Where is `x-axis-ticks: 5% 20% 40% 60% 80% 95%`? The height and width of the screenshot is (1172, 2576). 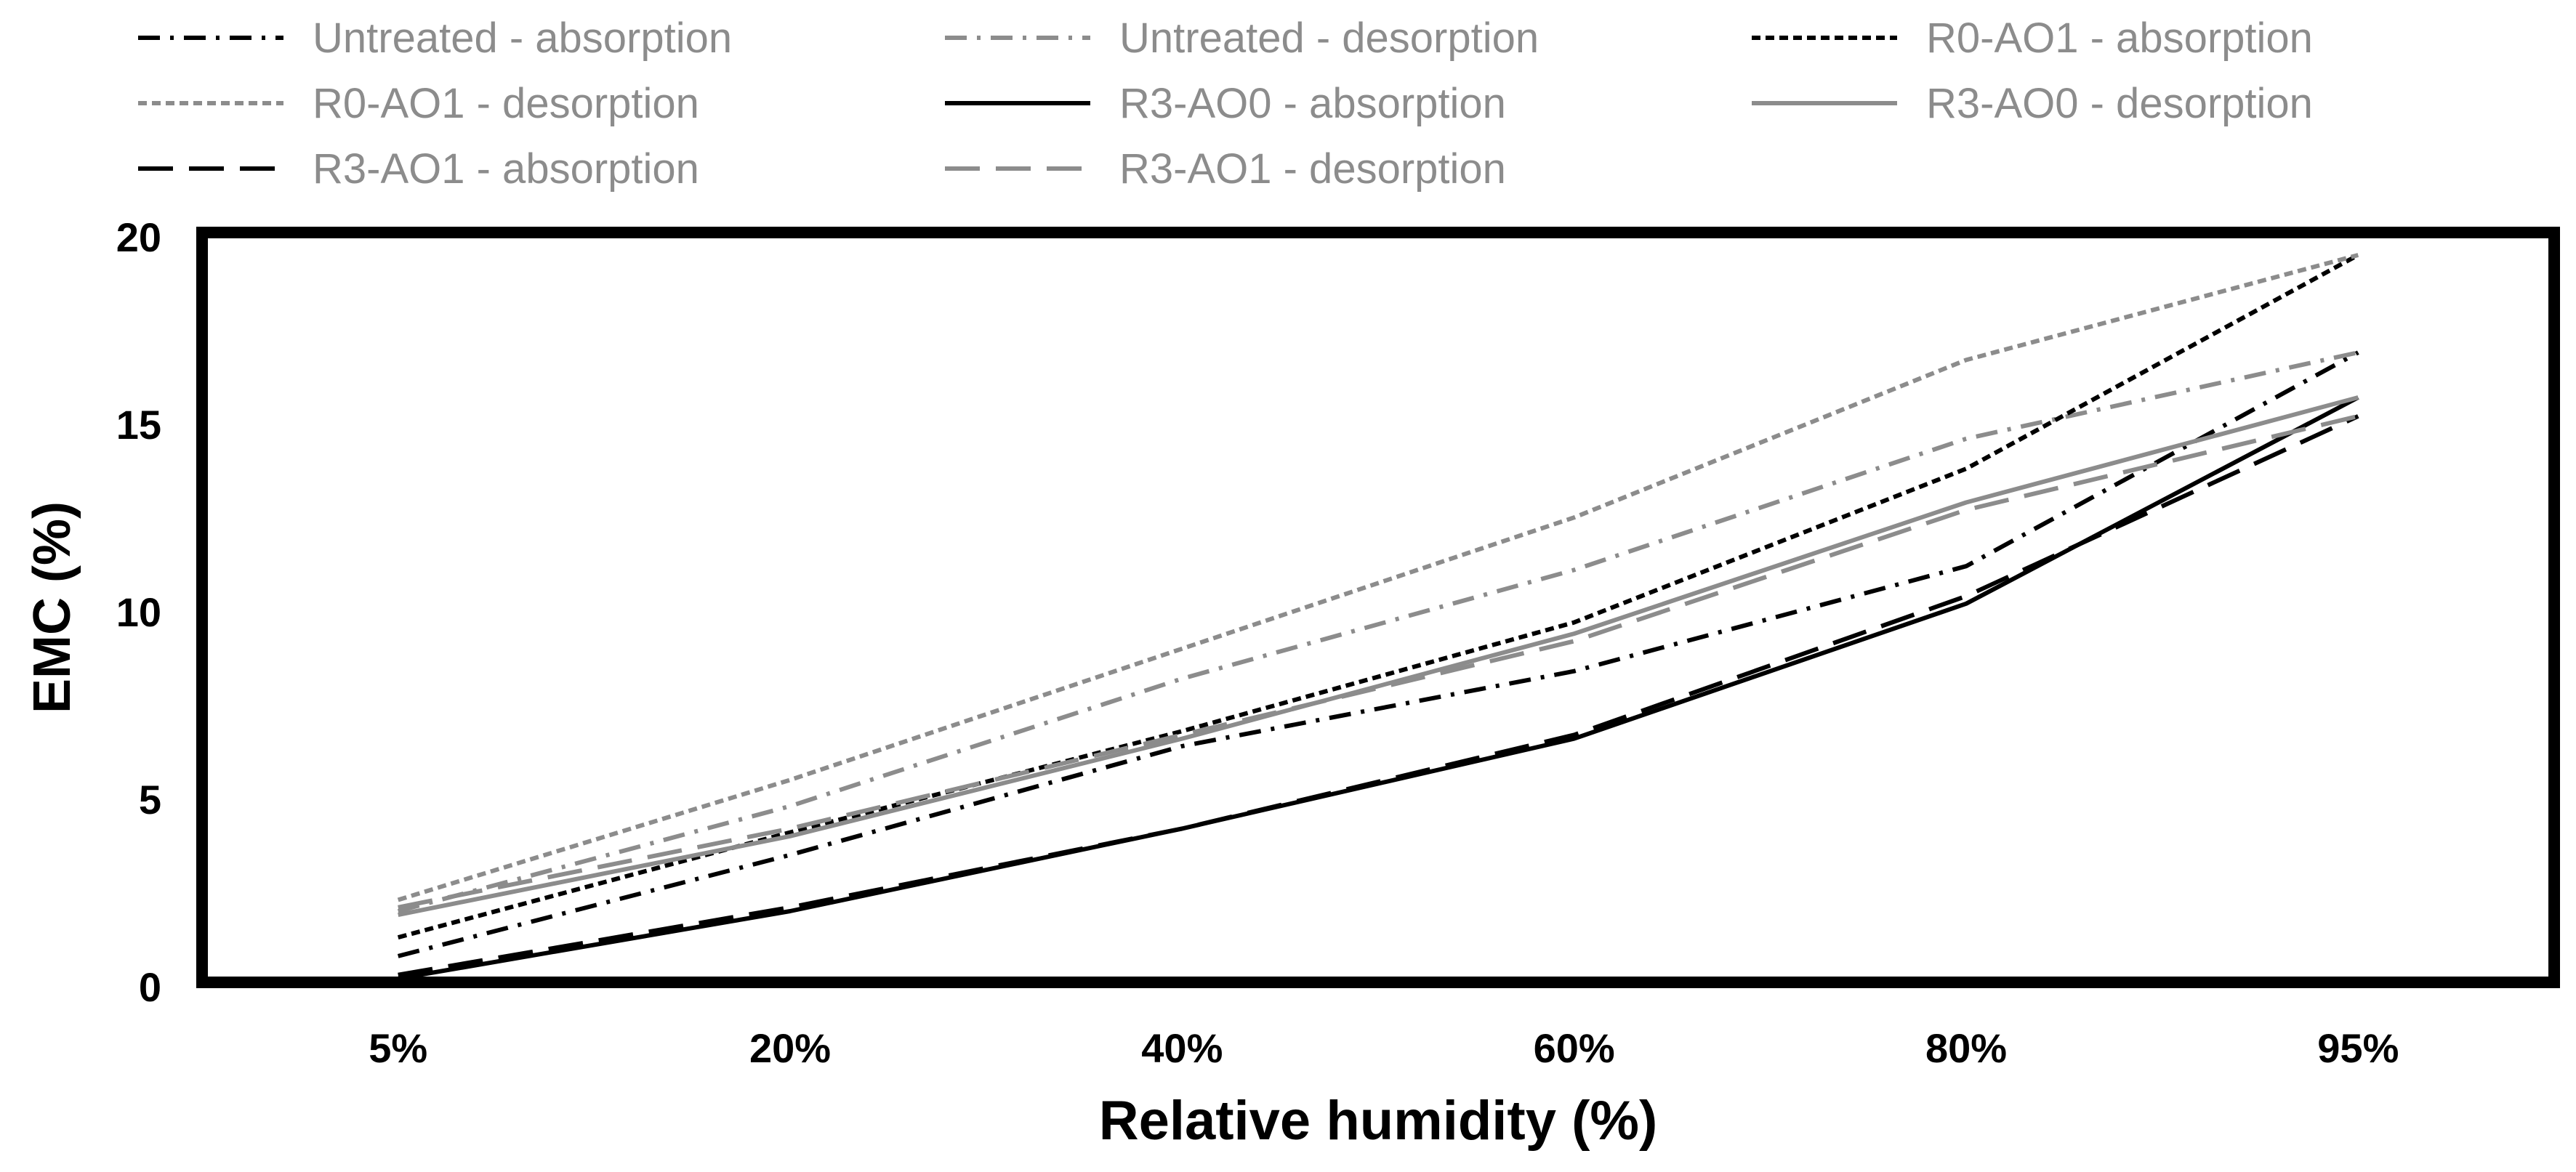 x-axis-ticks: 5% 20% 40% 60% 80% 95% is located at coordinates (1384, 1048).